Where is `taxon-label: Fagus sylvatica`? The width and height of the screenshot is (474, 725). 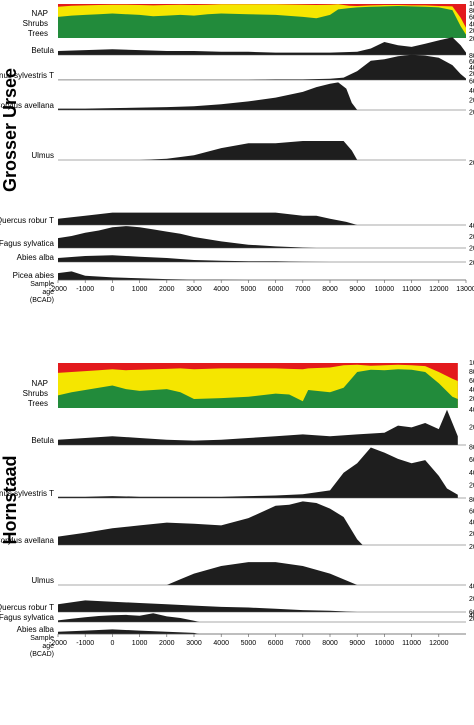
taxon-label: Fagus sylvatica is located at coordinates (27, 243).